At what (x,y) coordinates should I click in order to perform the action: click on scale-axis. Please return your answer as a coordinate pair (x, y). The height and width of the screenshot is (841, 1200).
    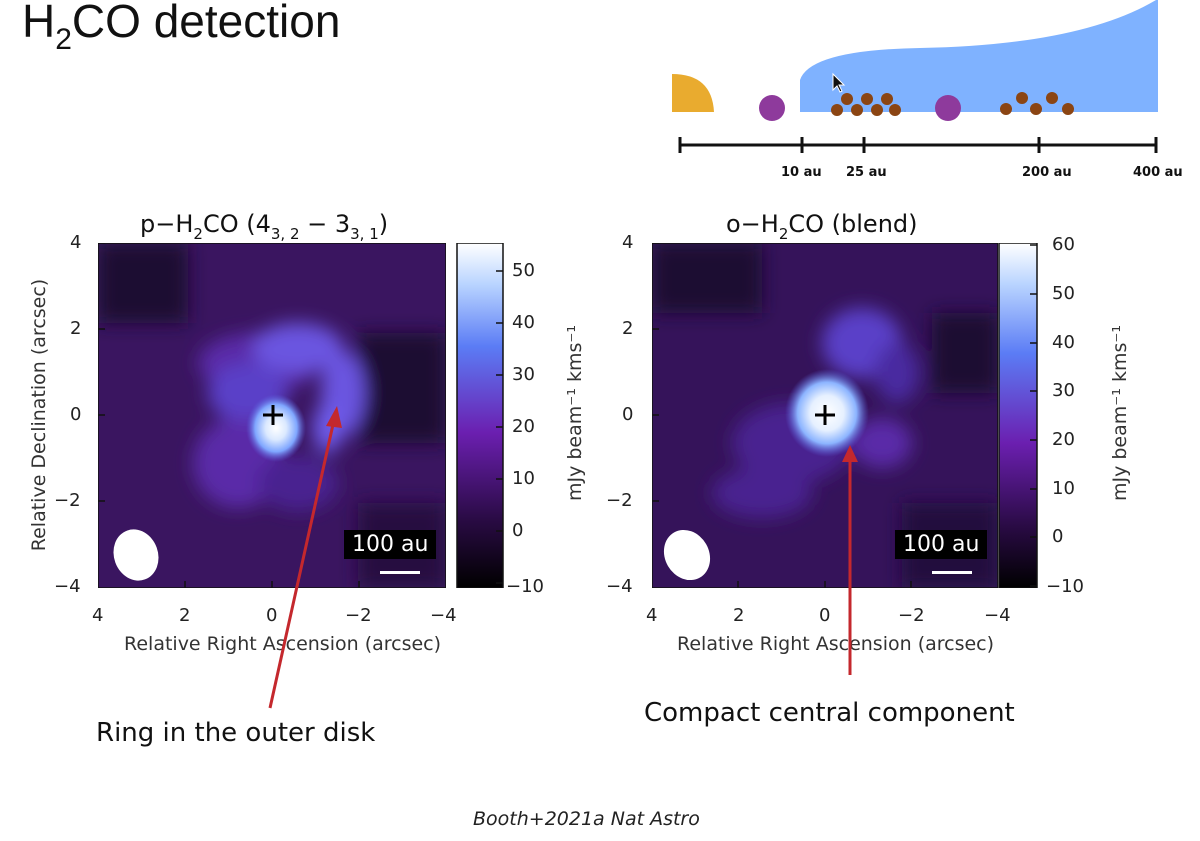
    Looking at the image, I should click on (918, 145).